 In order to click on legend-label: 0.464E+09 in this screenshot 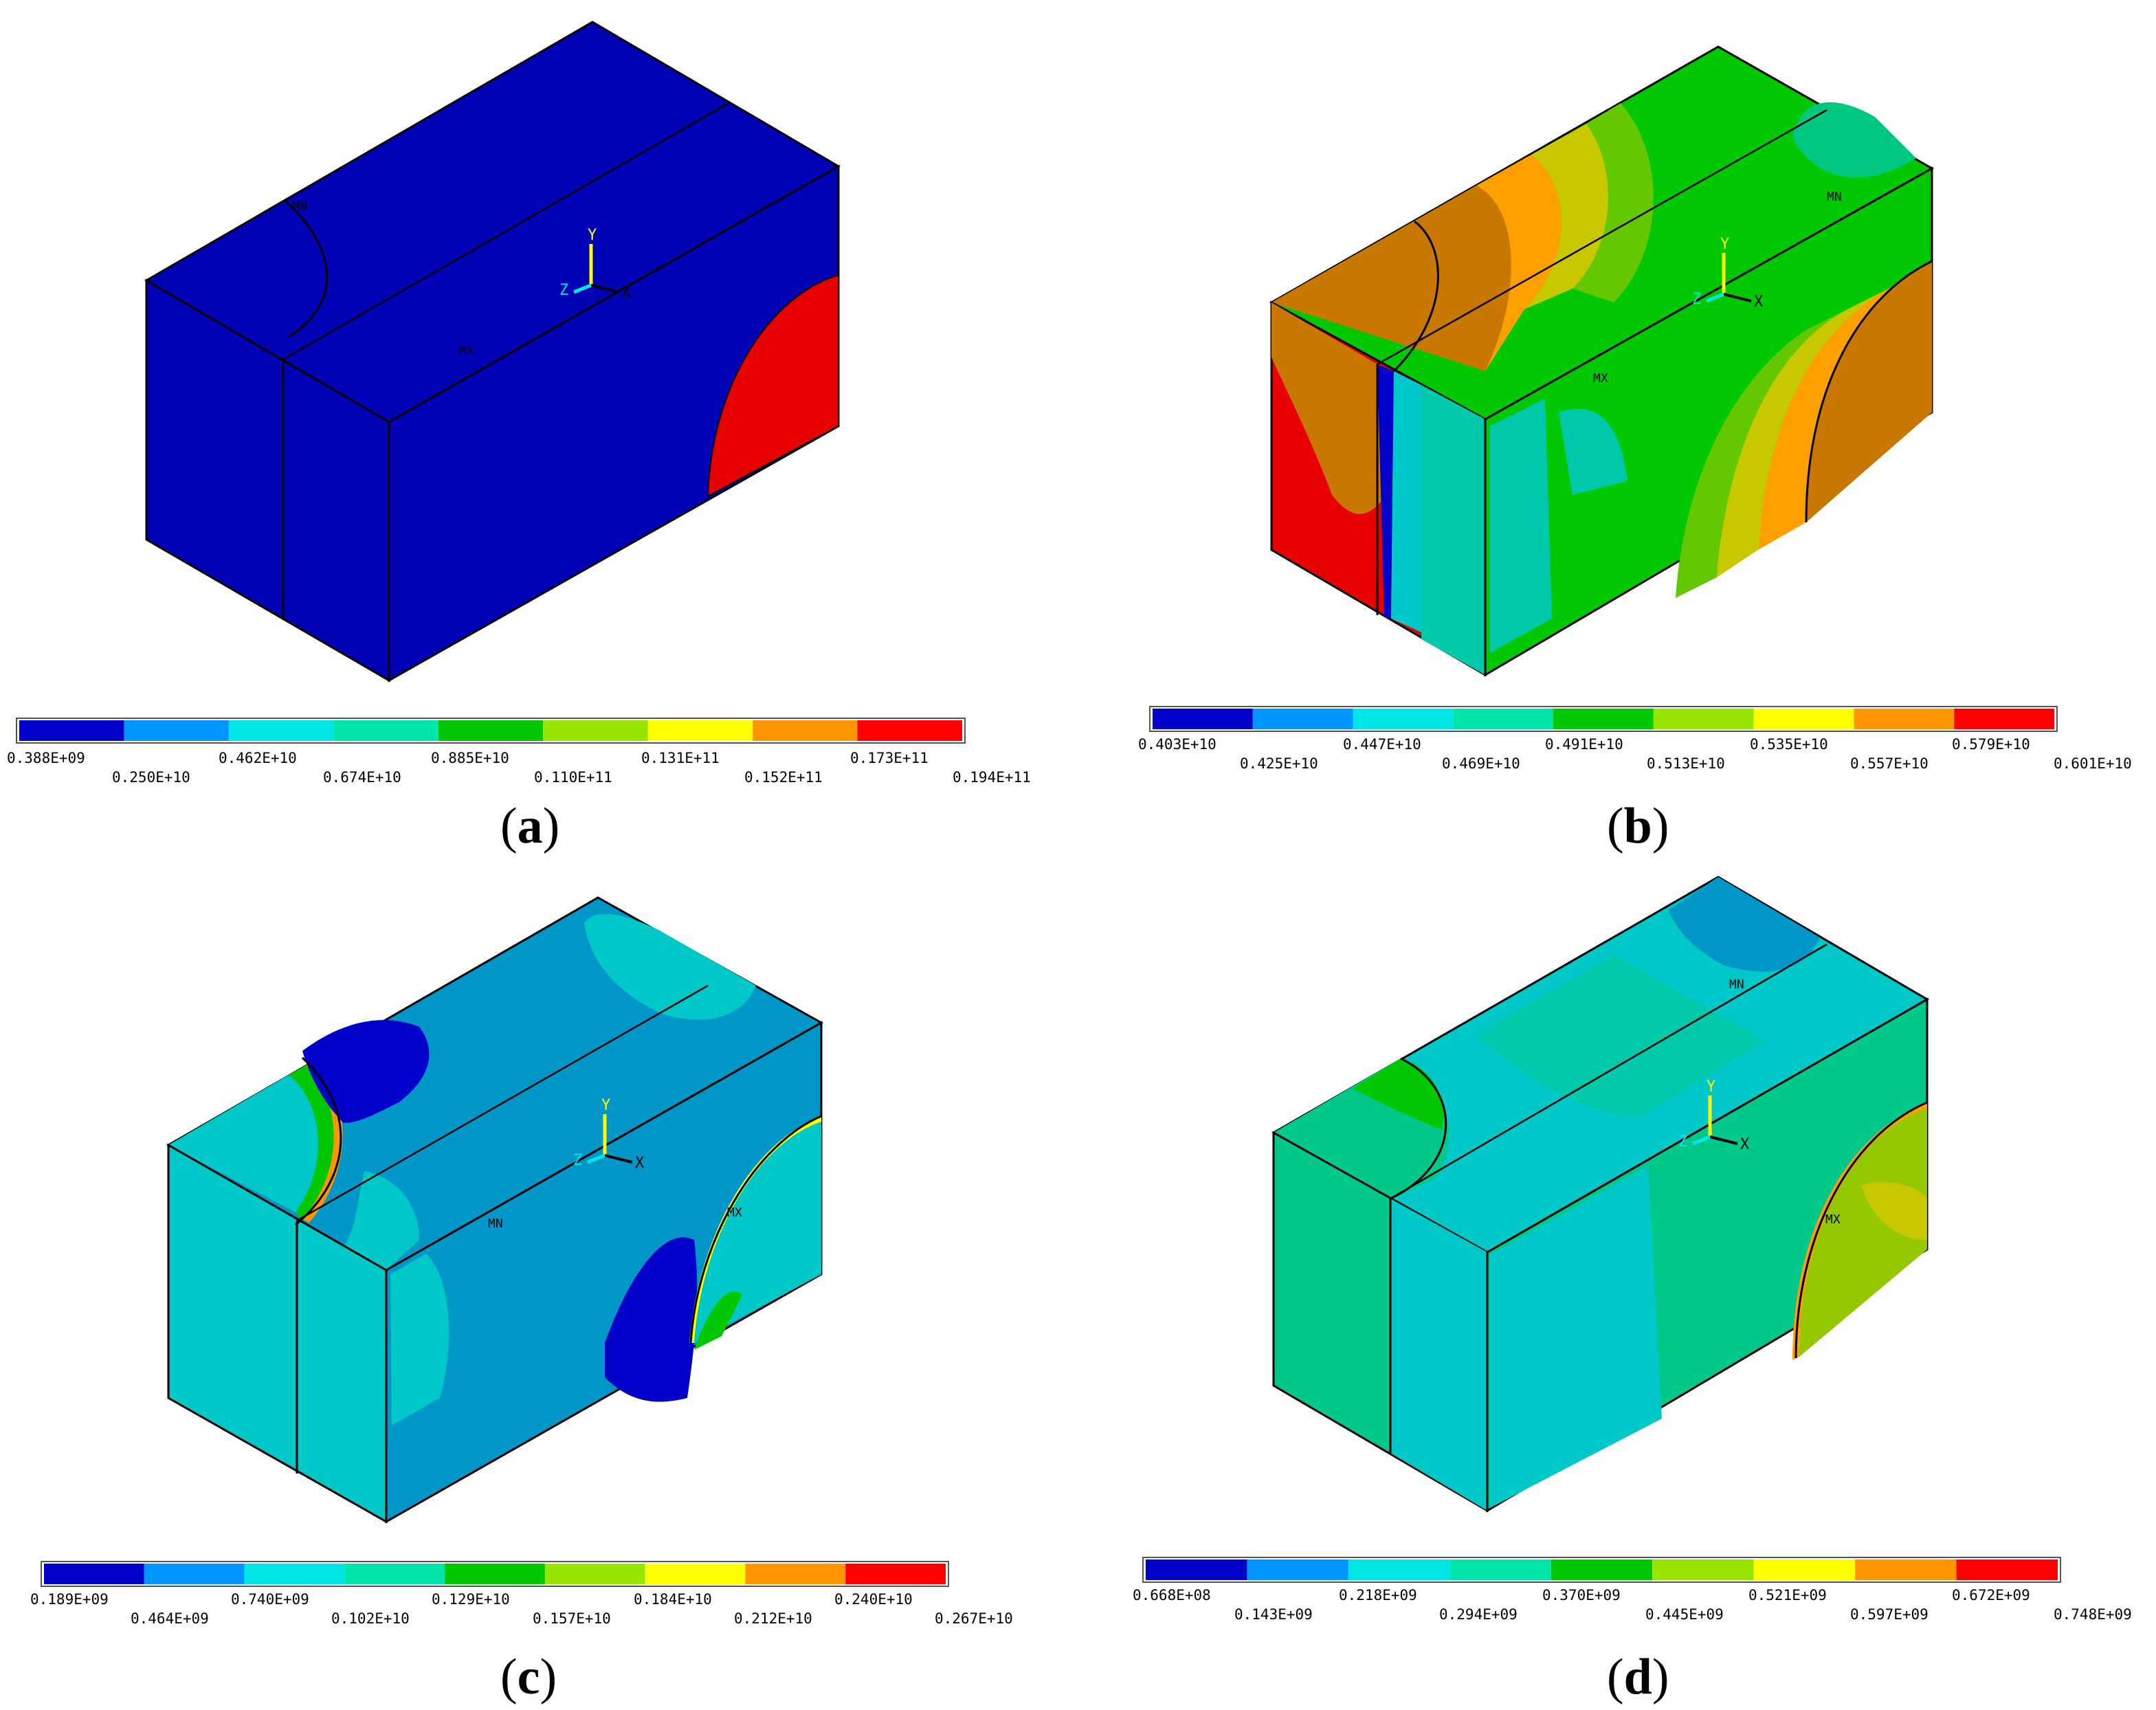, I will do `click(170, 1618)`.